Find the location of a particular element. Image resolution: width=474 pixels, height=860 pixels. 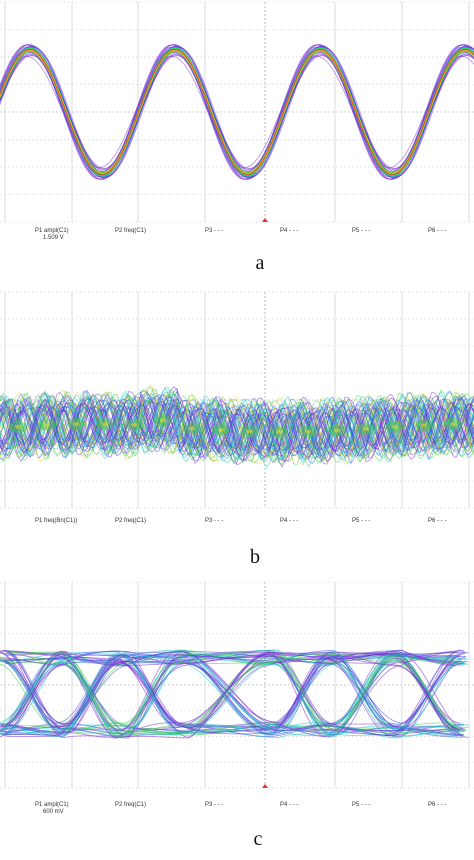

caption-c: c is located at coordinates (258, 839).